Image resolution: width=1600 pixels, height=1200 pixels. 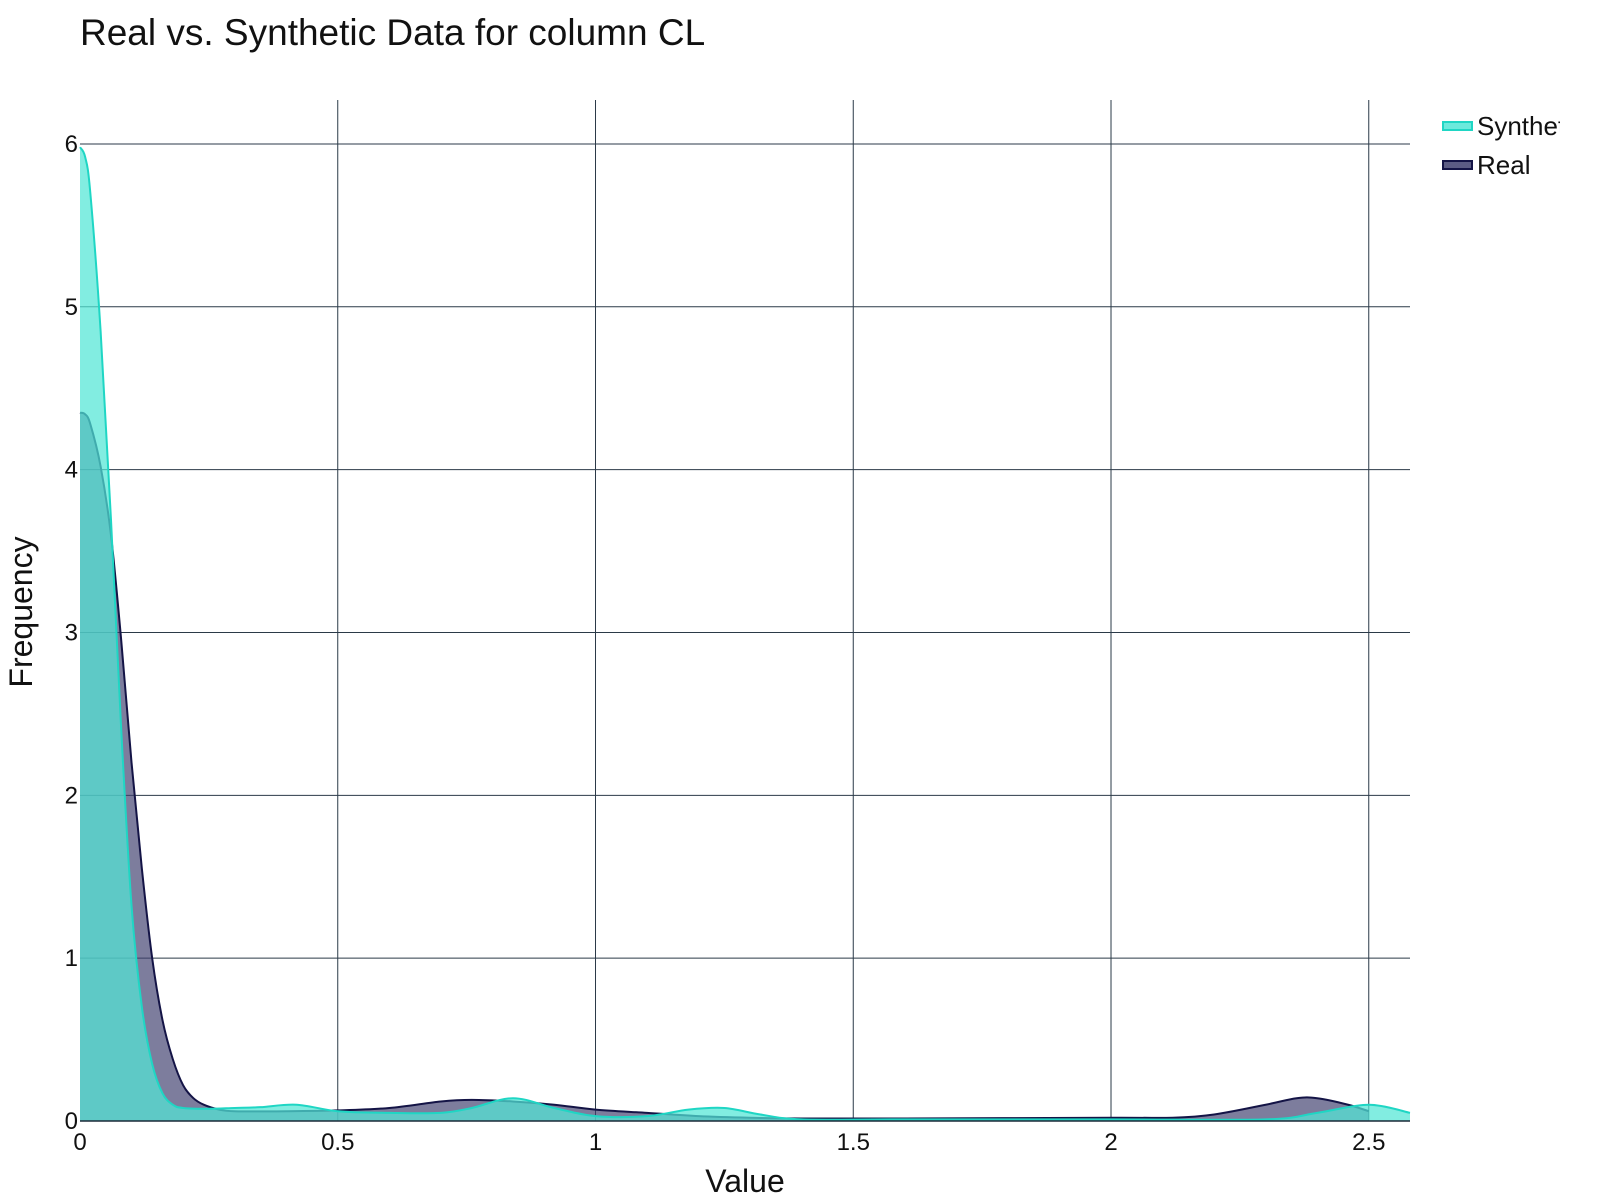 What do you see at coordinates (1368, 1142) in the screenshot?
I see `x-tick-label: 2.5` at bounding box center [1368, 1142].